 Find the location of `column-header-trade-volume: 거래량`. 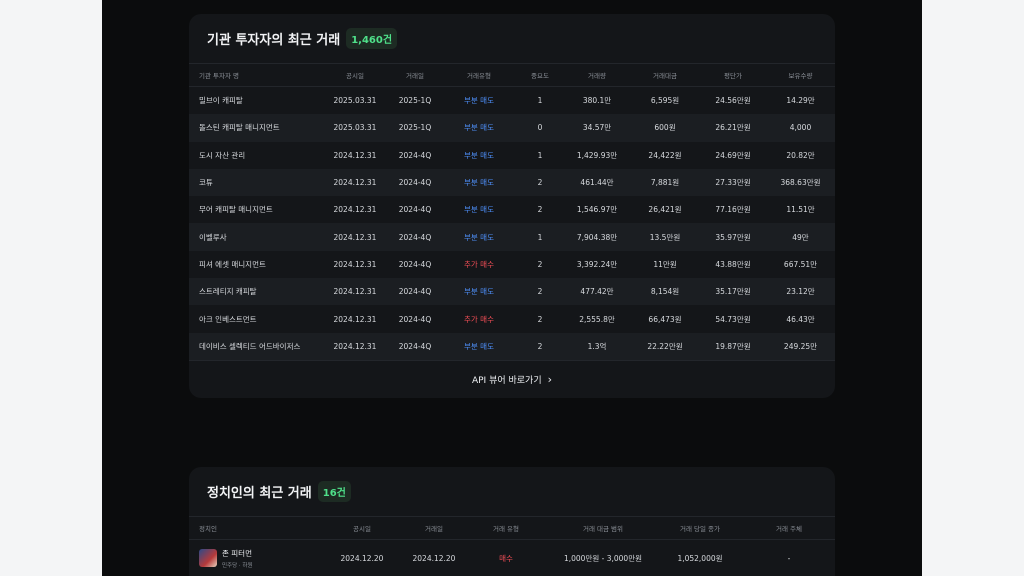

column-header-trade-volume: 거래량 is located at coordinates (597, 76).